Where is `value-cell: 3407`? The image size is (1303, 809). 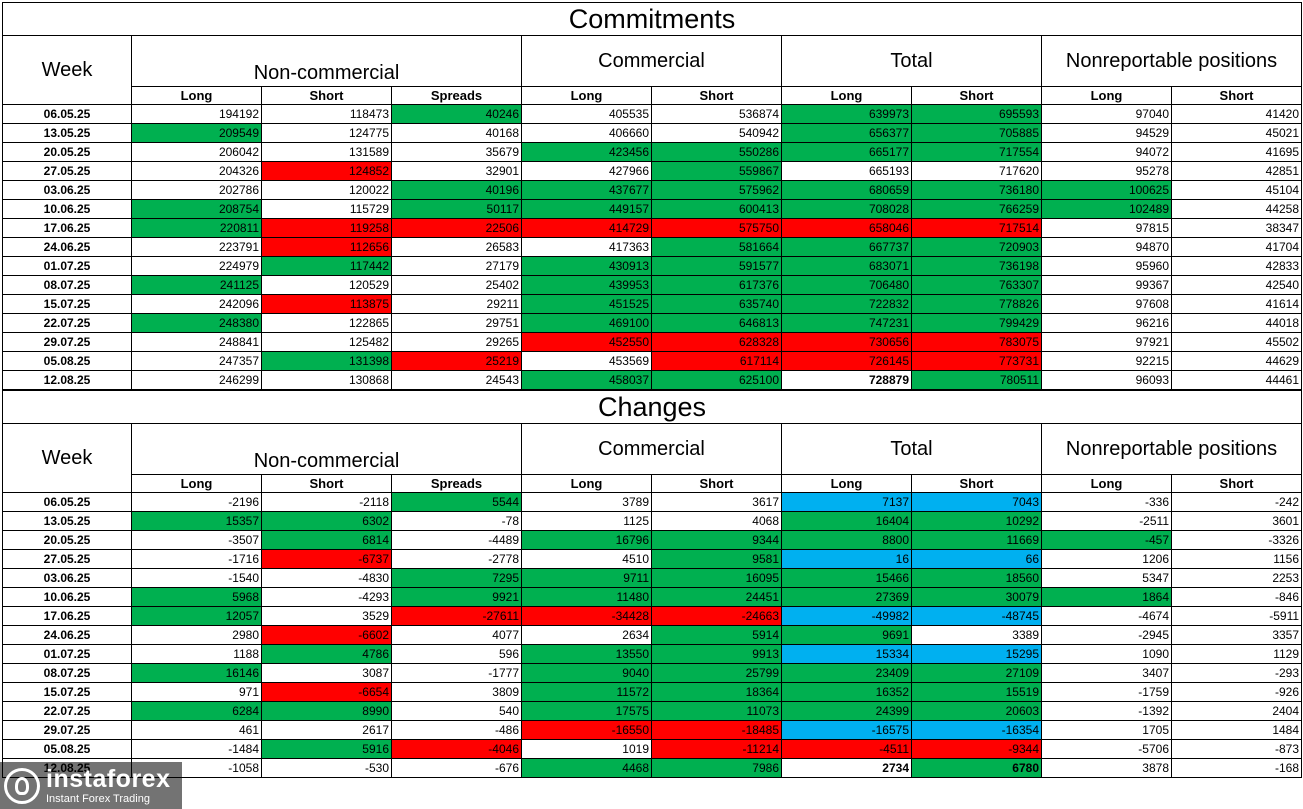
value-cell: 3407 is located at coordinates (1106, 673).